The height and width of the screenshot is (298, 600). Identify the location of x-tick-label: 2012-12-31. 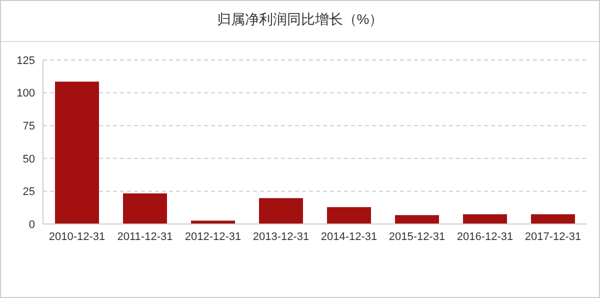
(213, 236).